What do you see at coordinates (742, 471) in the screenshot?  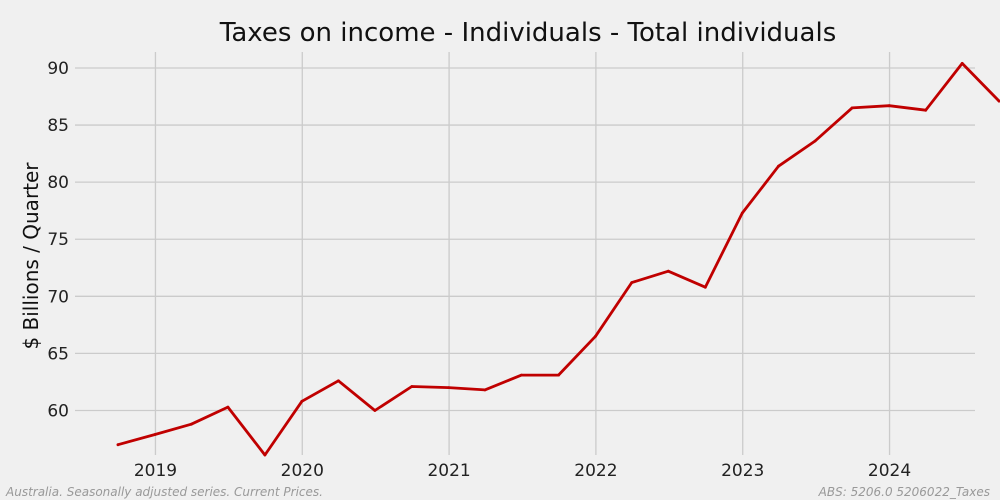 I see `x-tick-label: 2023` at bounding box center [742, 471].